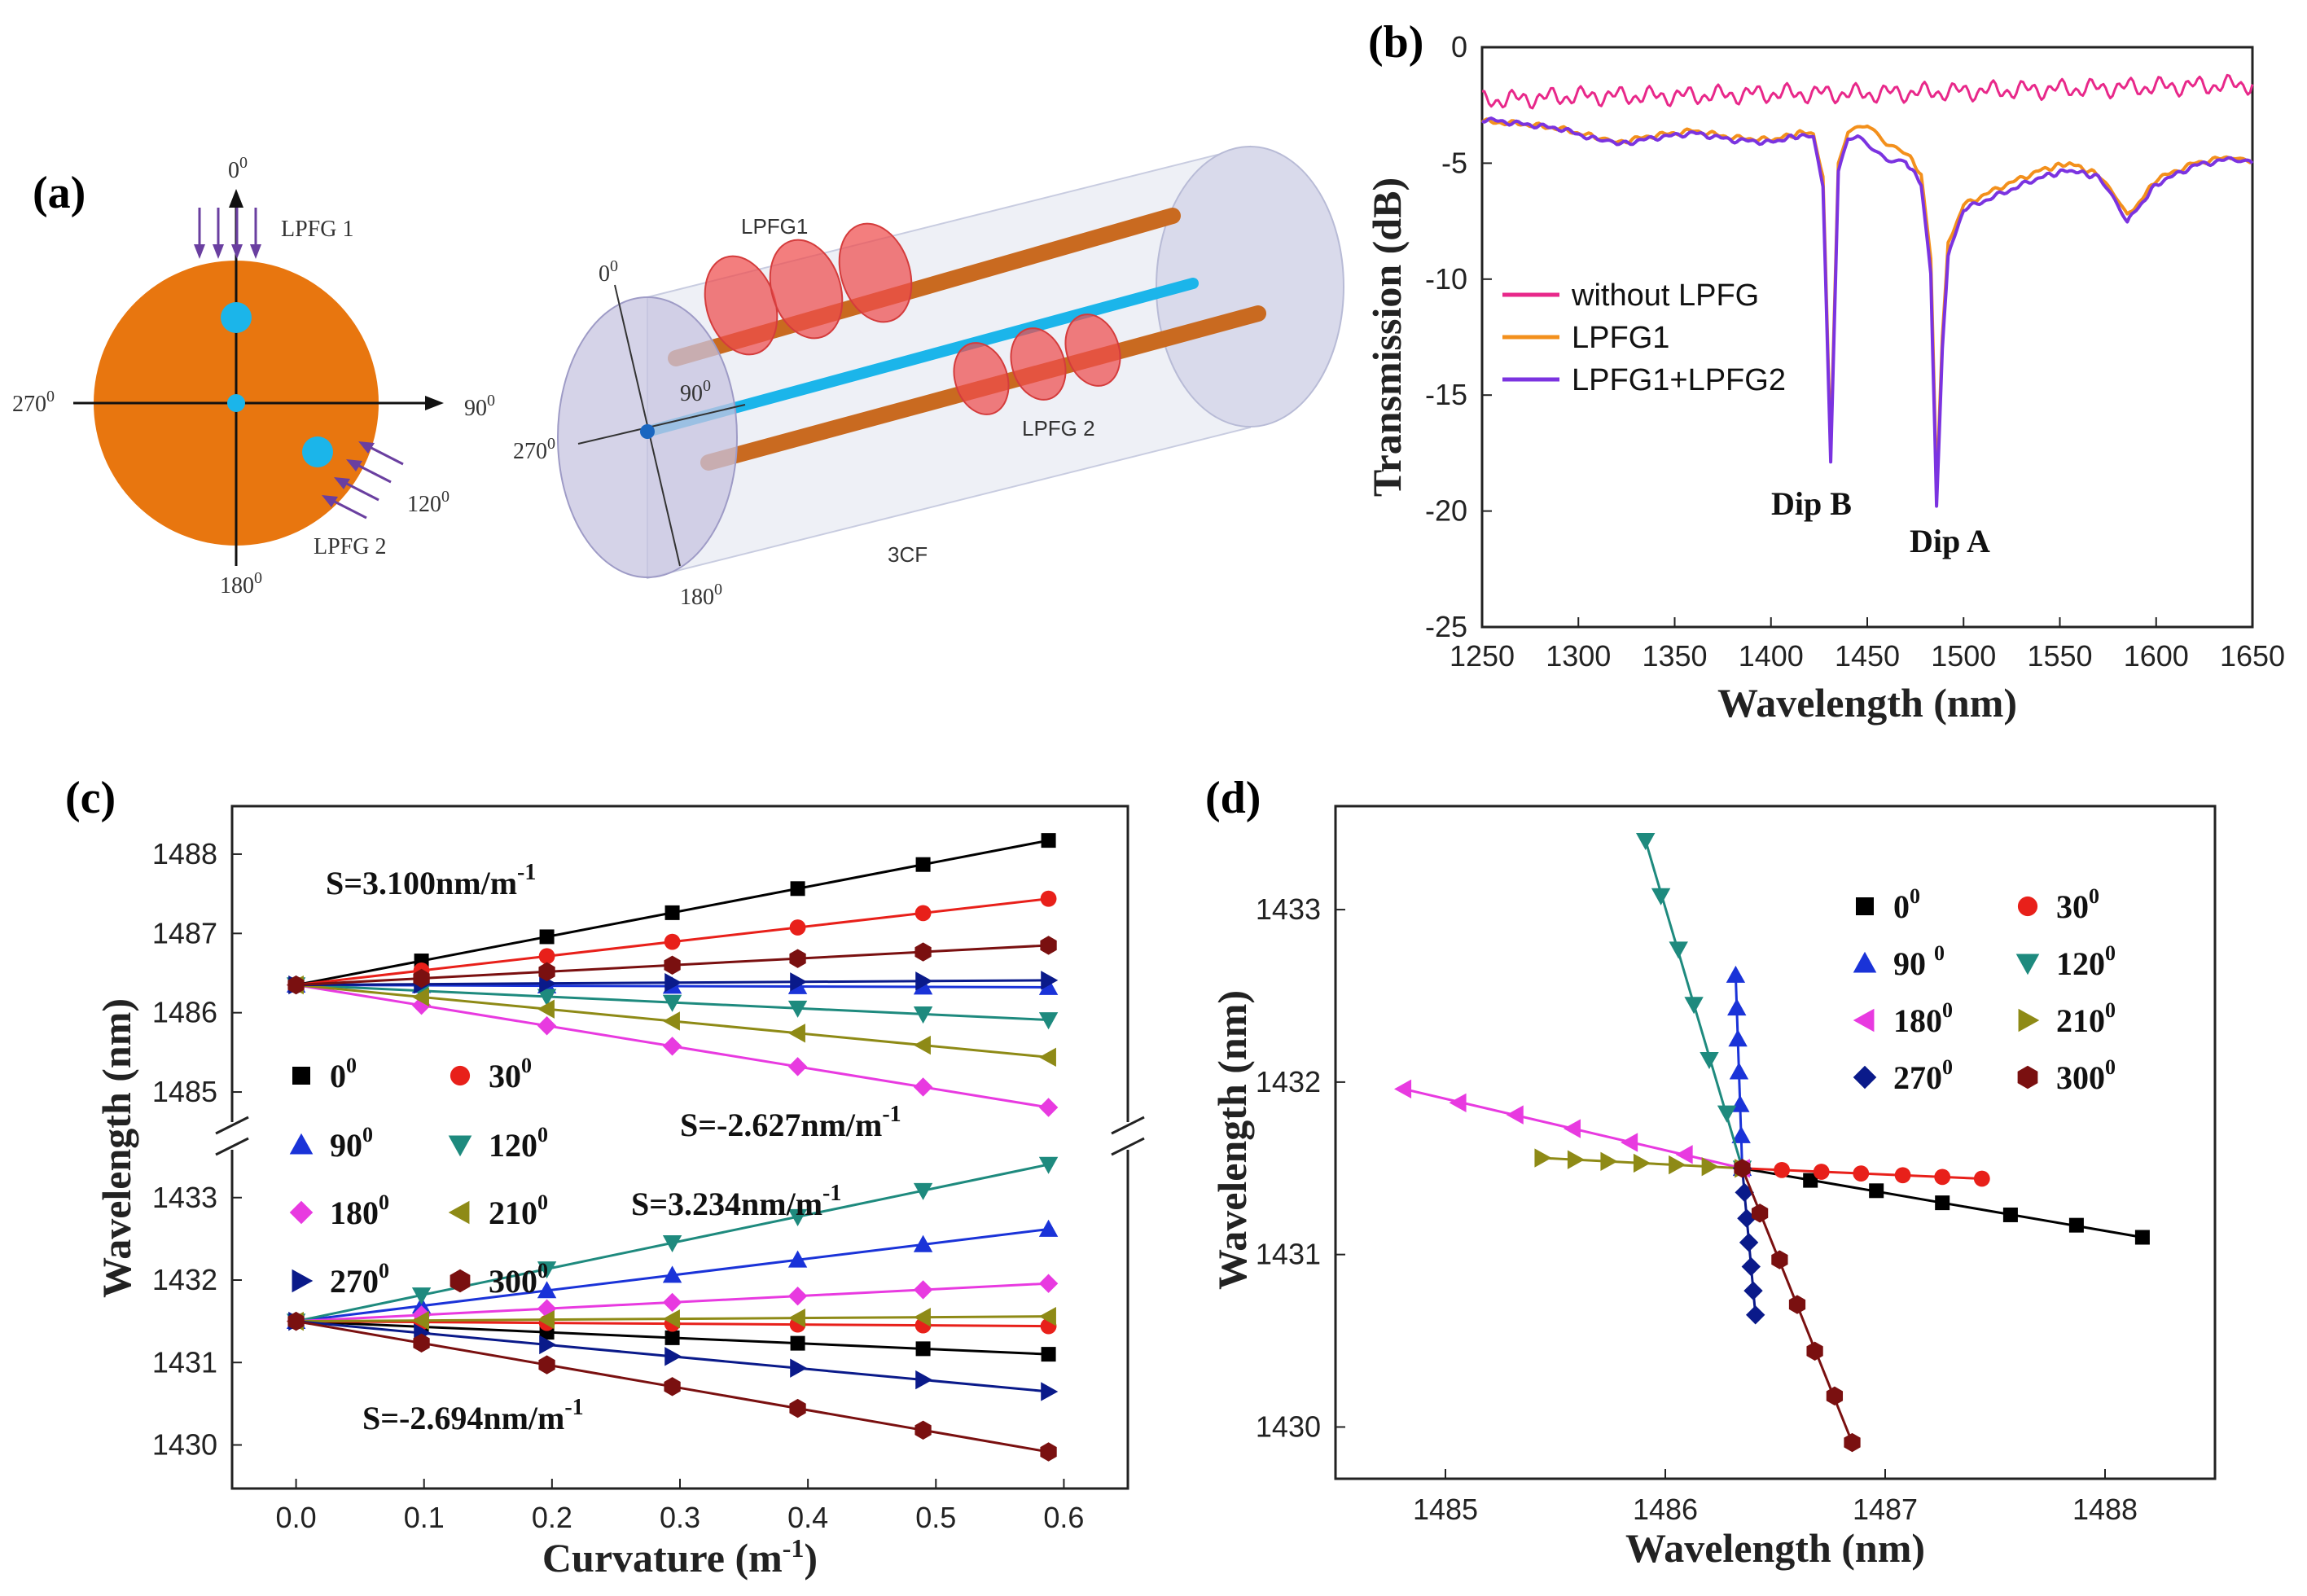  Describe the element at coordinates (473, 1415) in the screenshot. I see `annotation-s-minus2694: S=-2.694nm/m-1` at that location.